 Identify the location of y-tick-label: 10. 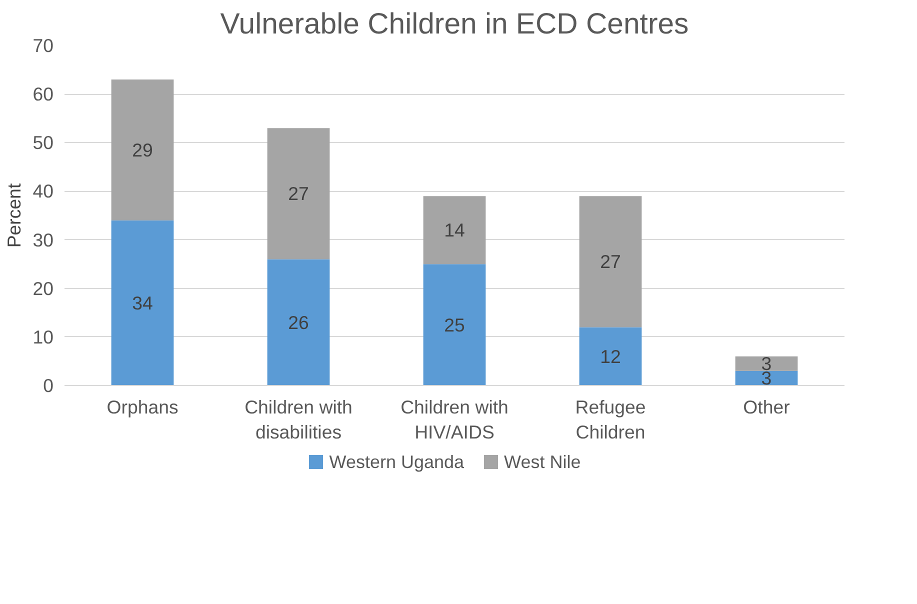
(43, 337).